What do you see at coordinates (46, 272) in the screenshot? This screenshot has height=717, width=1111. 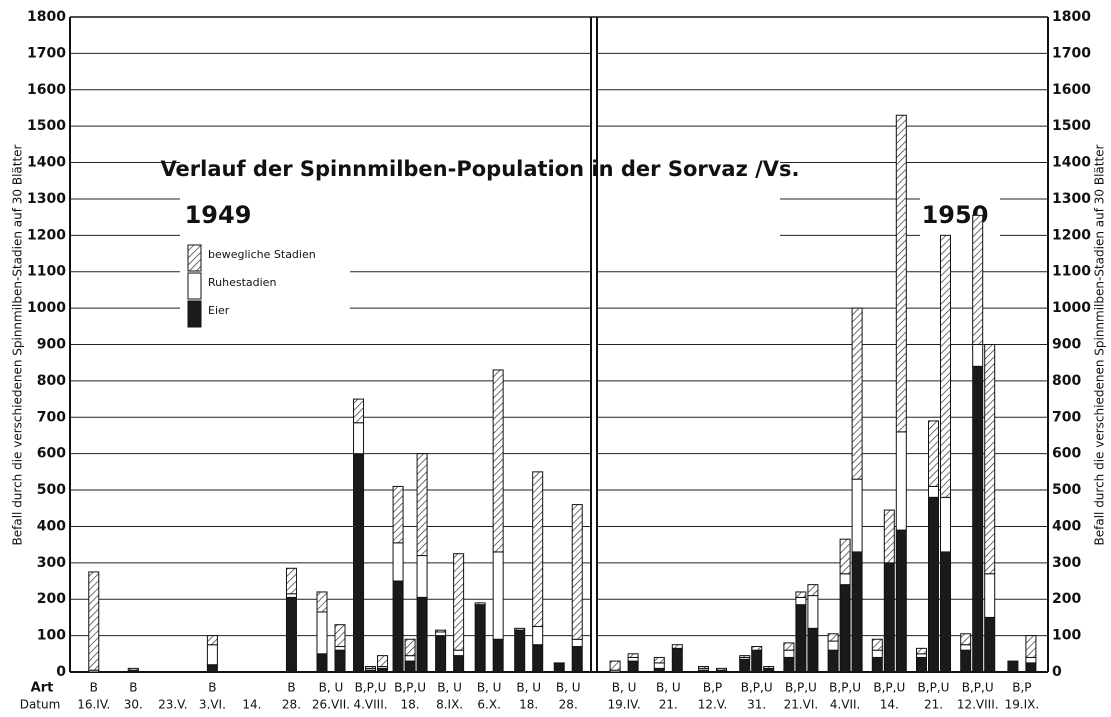 I see `y-tick-label: 1100` at bounding box center [46, 272].